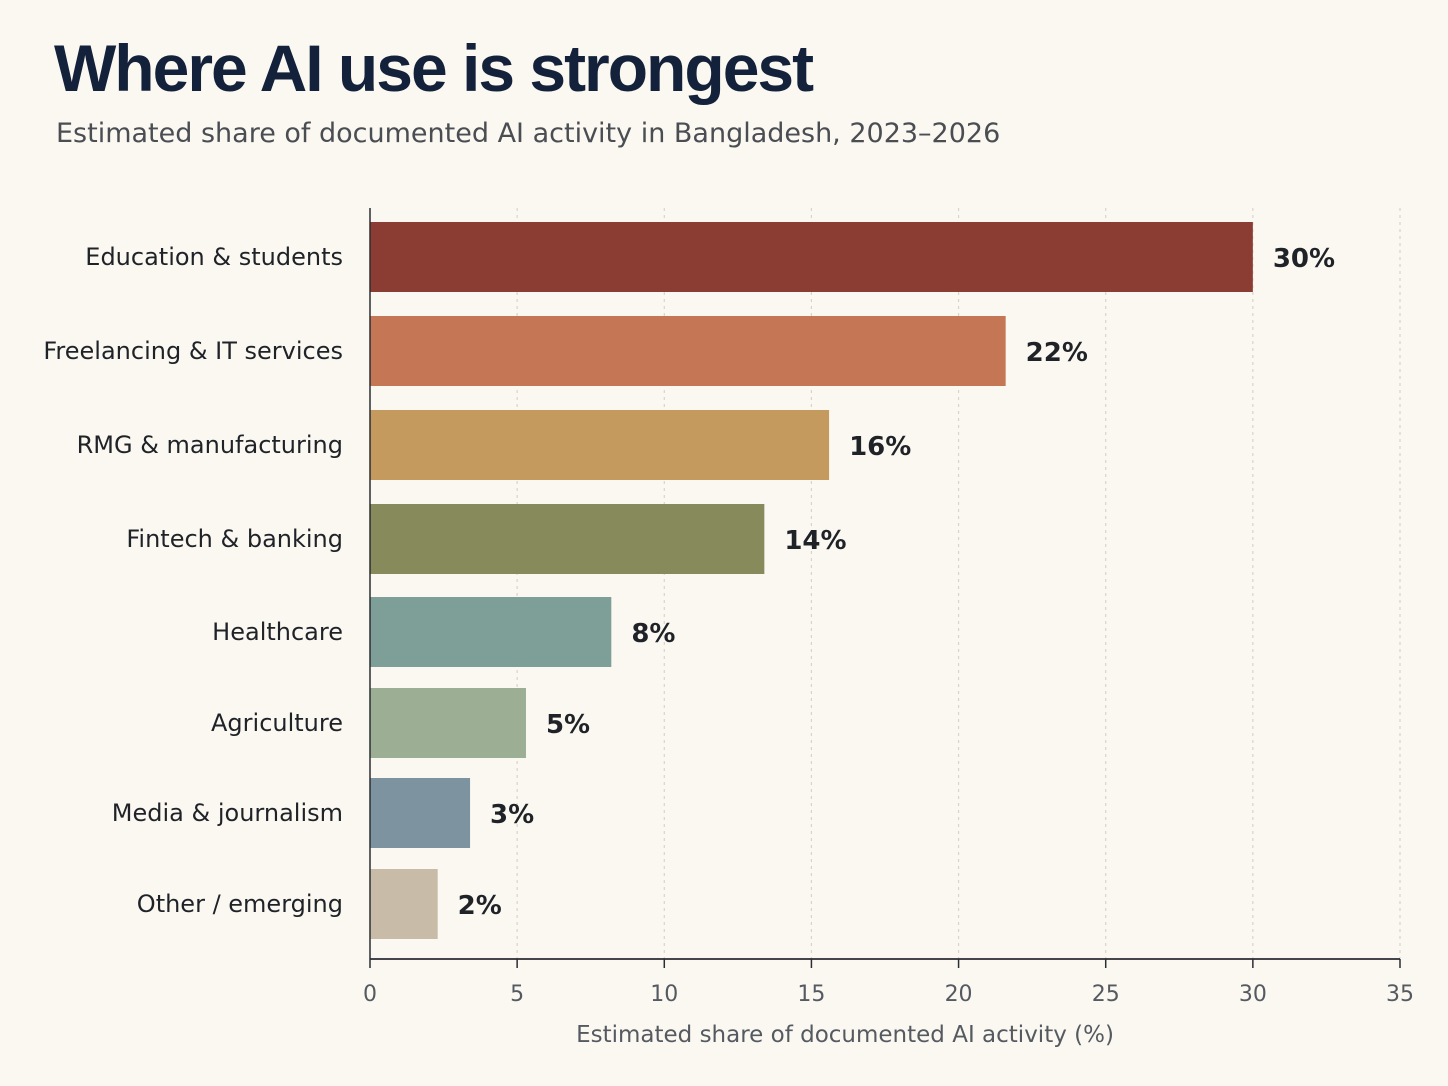  What do you see at coordinates (234, 539) in the screenshot?
I see `category-label: Fintech & banking` at bounding box center [234, 539].